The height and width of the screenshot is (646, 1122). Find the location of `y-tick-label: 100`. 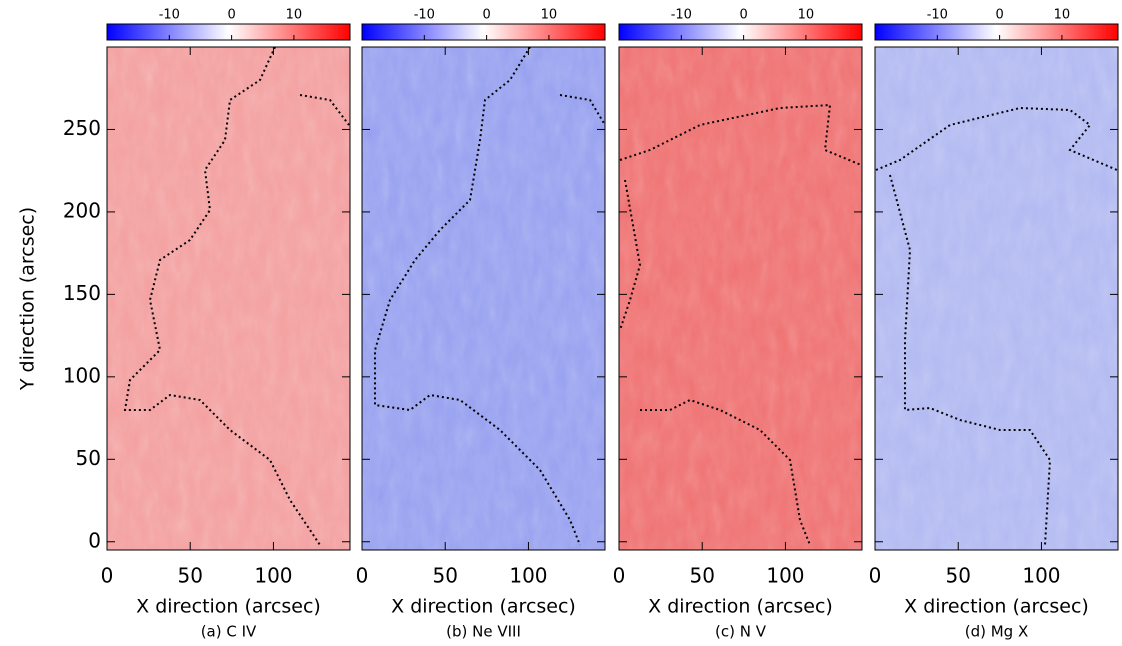

y-tick-label: 100 is located at coordinates (82, 375).